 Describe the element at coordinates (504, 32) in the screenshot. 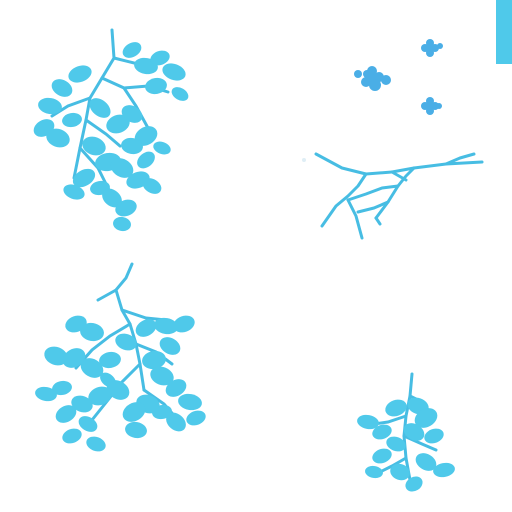

I see `scroll-indicator` at that location.